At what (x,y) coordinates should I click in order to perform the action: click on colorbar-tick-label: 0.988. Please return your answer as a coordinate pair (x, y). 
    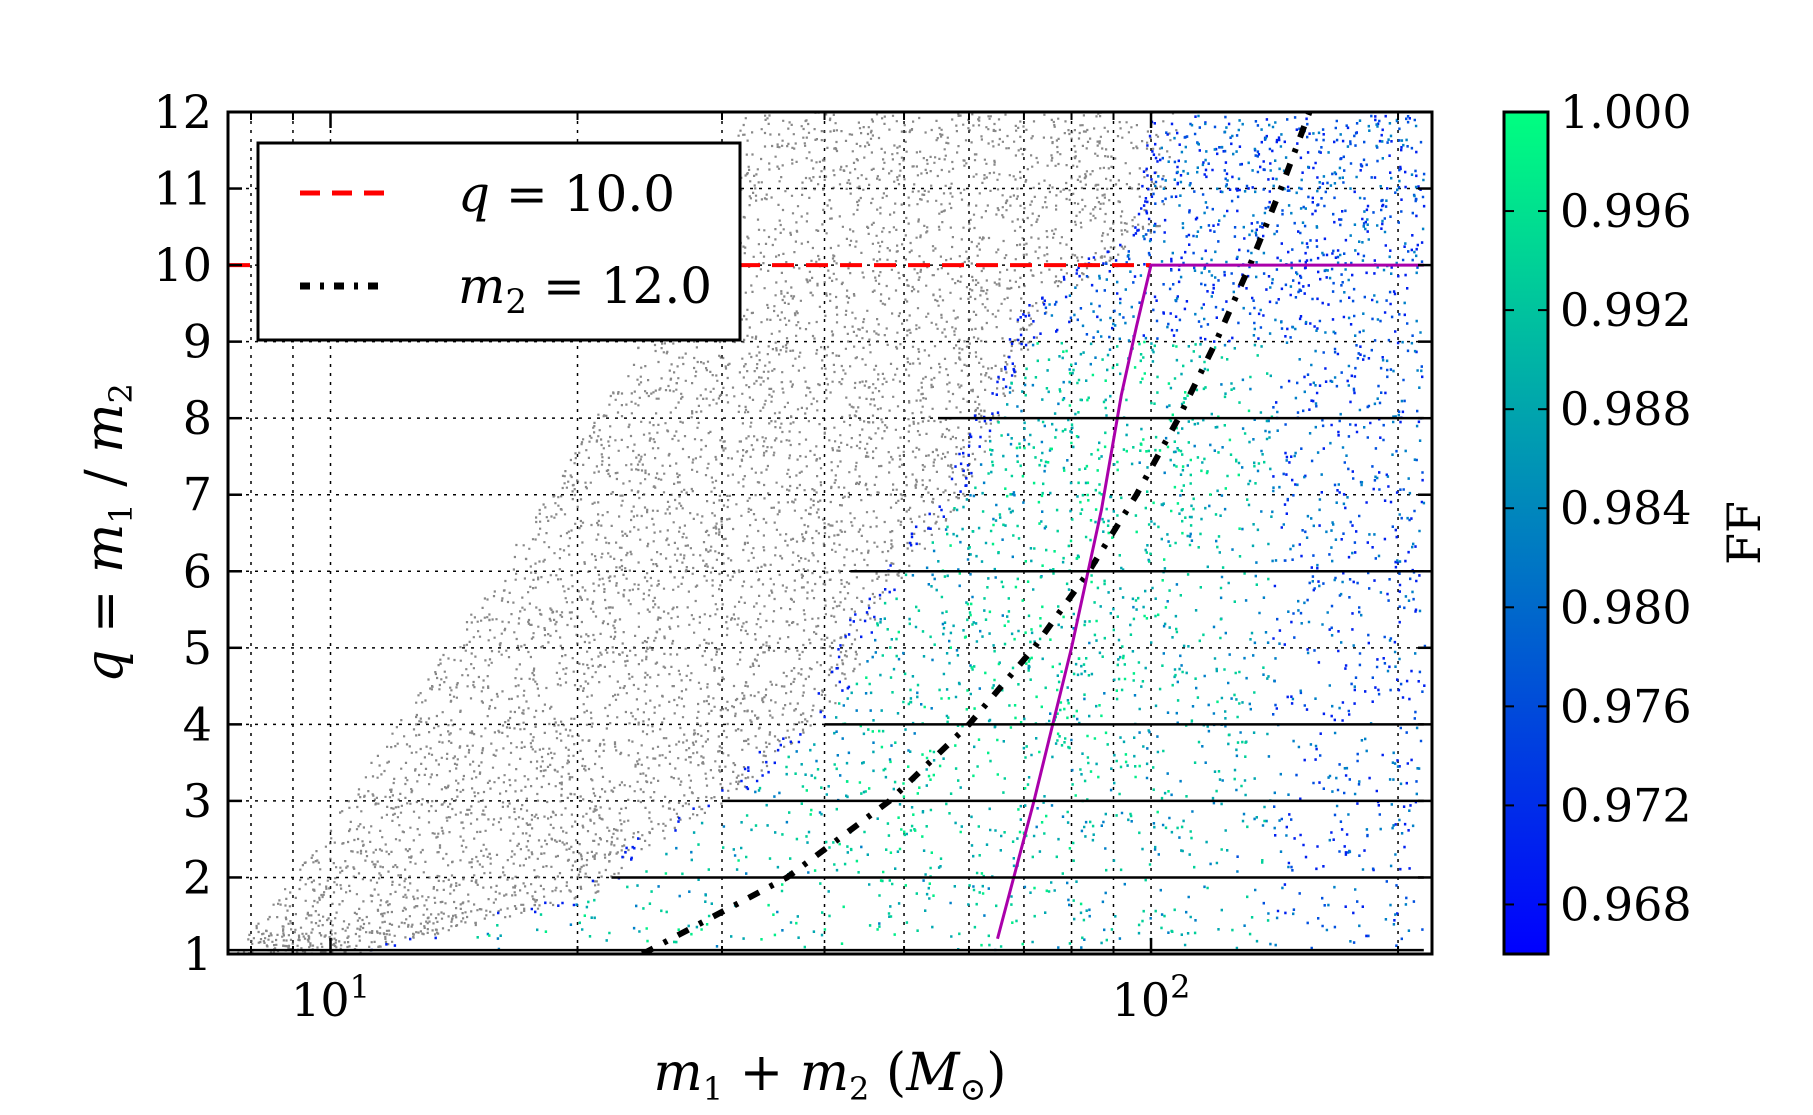
    Looking at the image, I should click on (1626, 409).